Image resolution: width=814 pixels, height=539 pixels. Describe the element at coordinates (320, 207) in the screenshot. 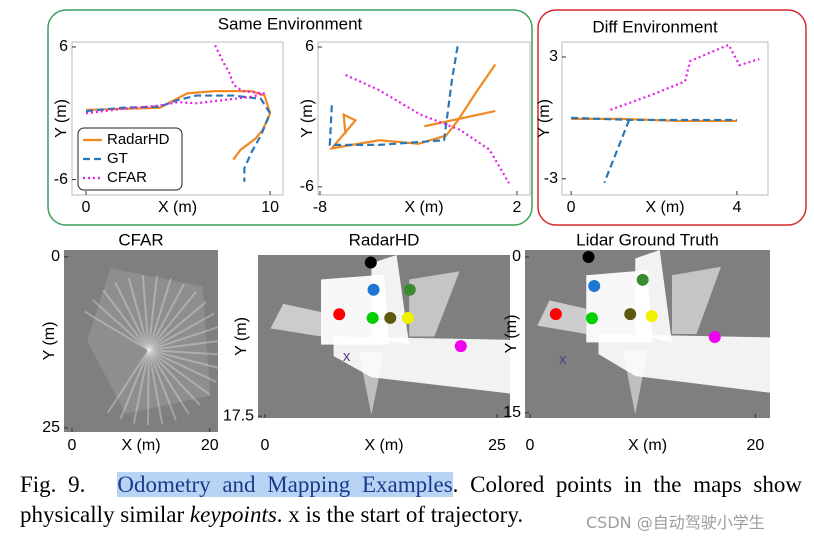

I see `x-tick-label: -8` at that location.